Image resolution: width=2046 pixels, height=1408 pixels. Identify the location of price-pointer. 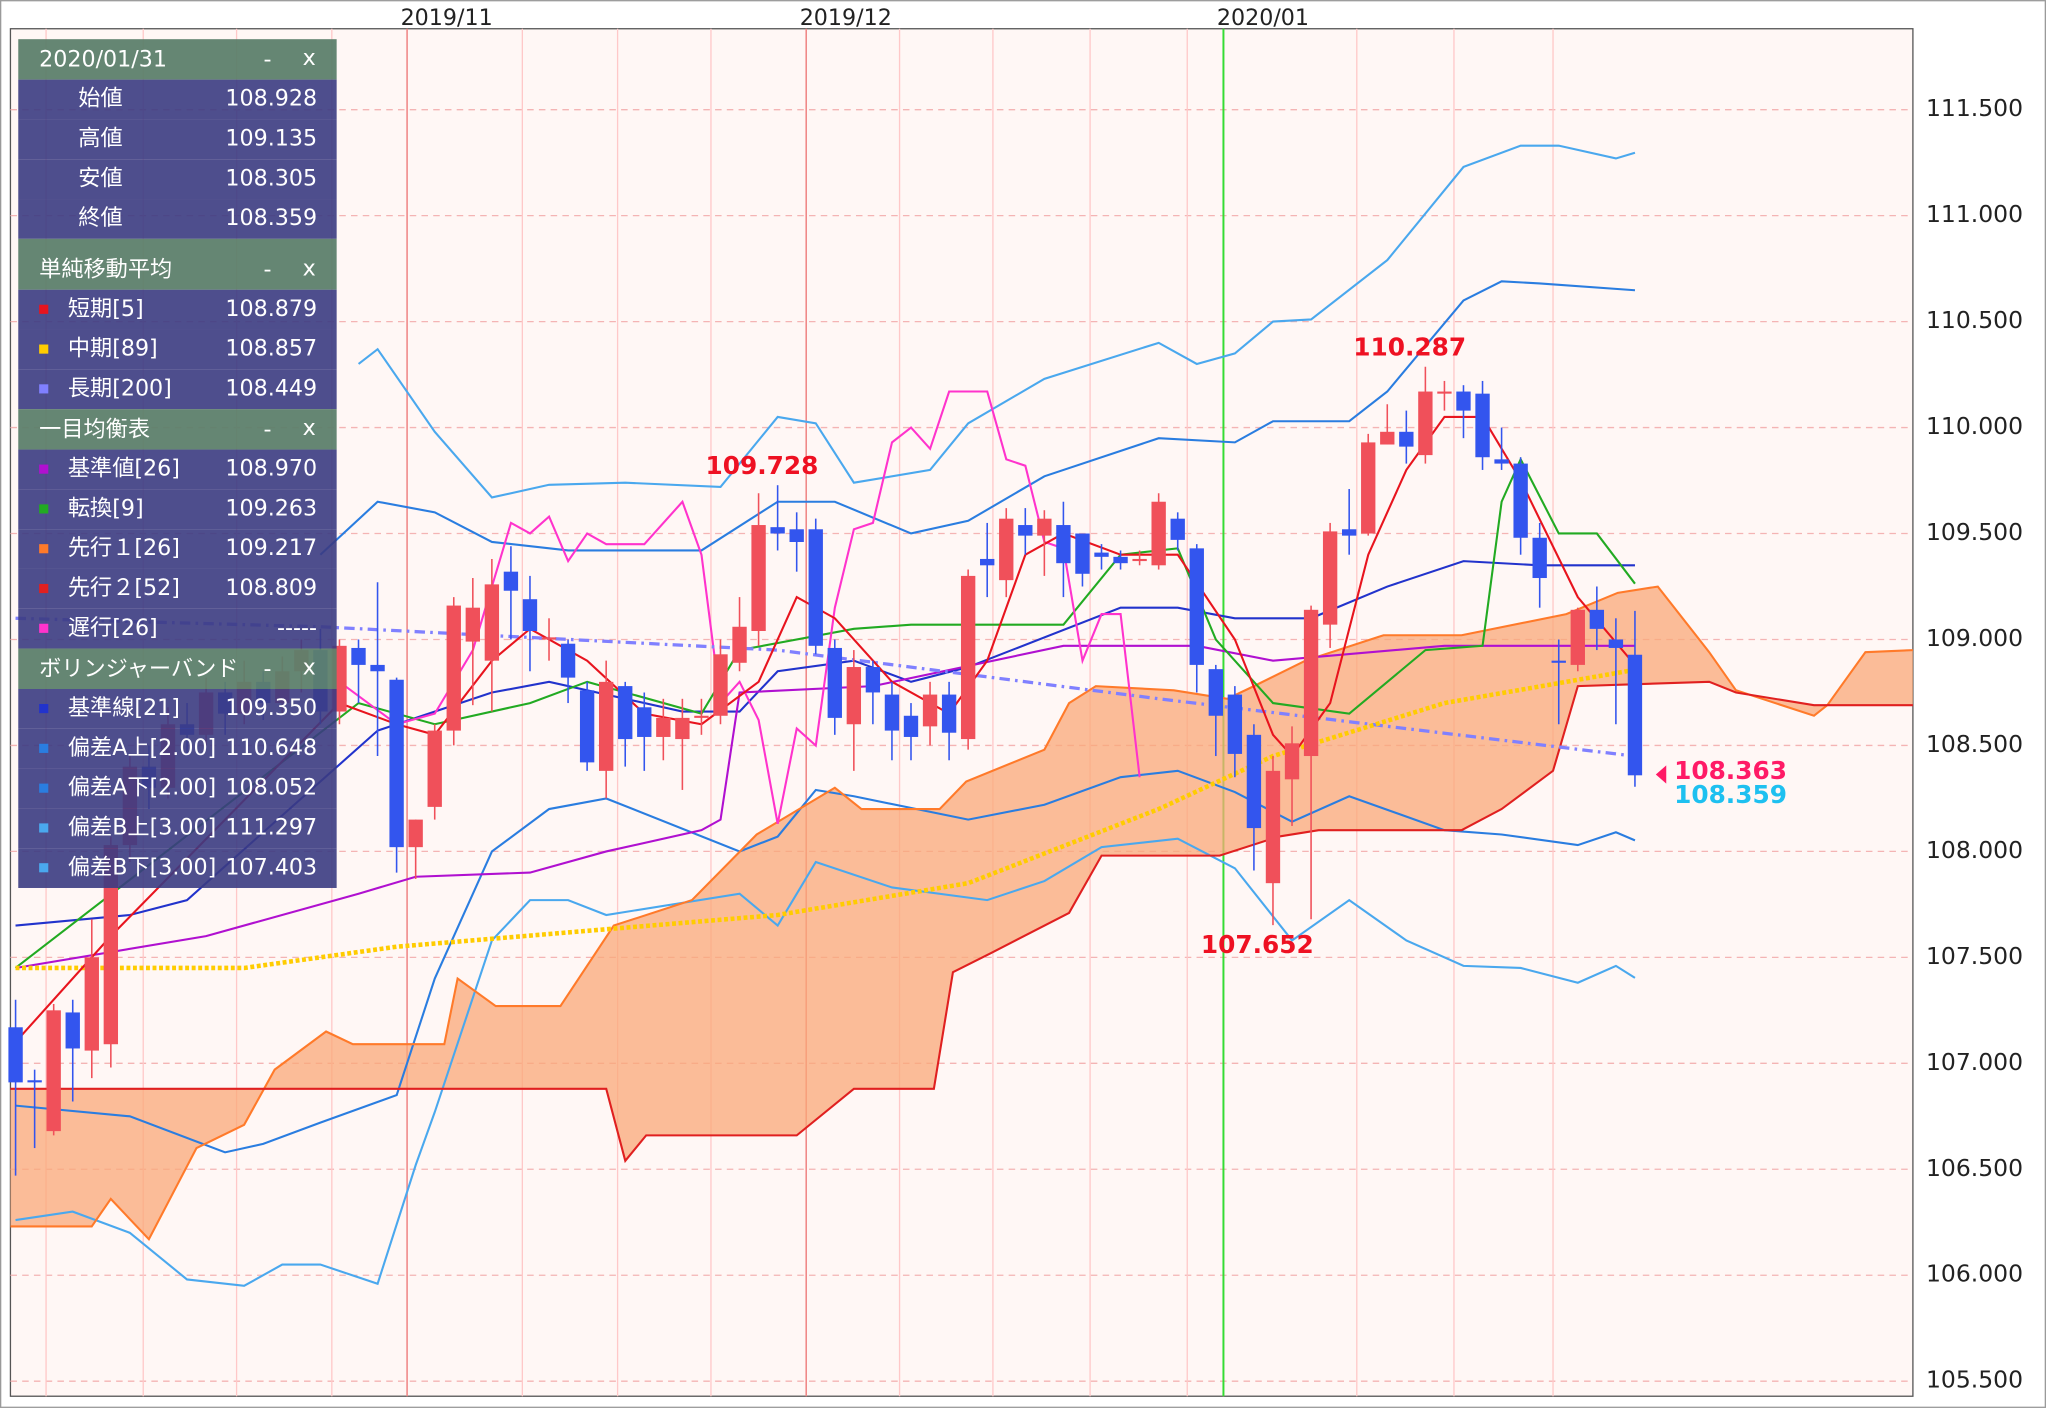
(1661, 774).